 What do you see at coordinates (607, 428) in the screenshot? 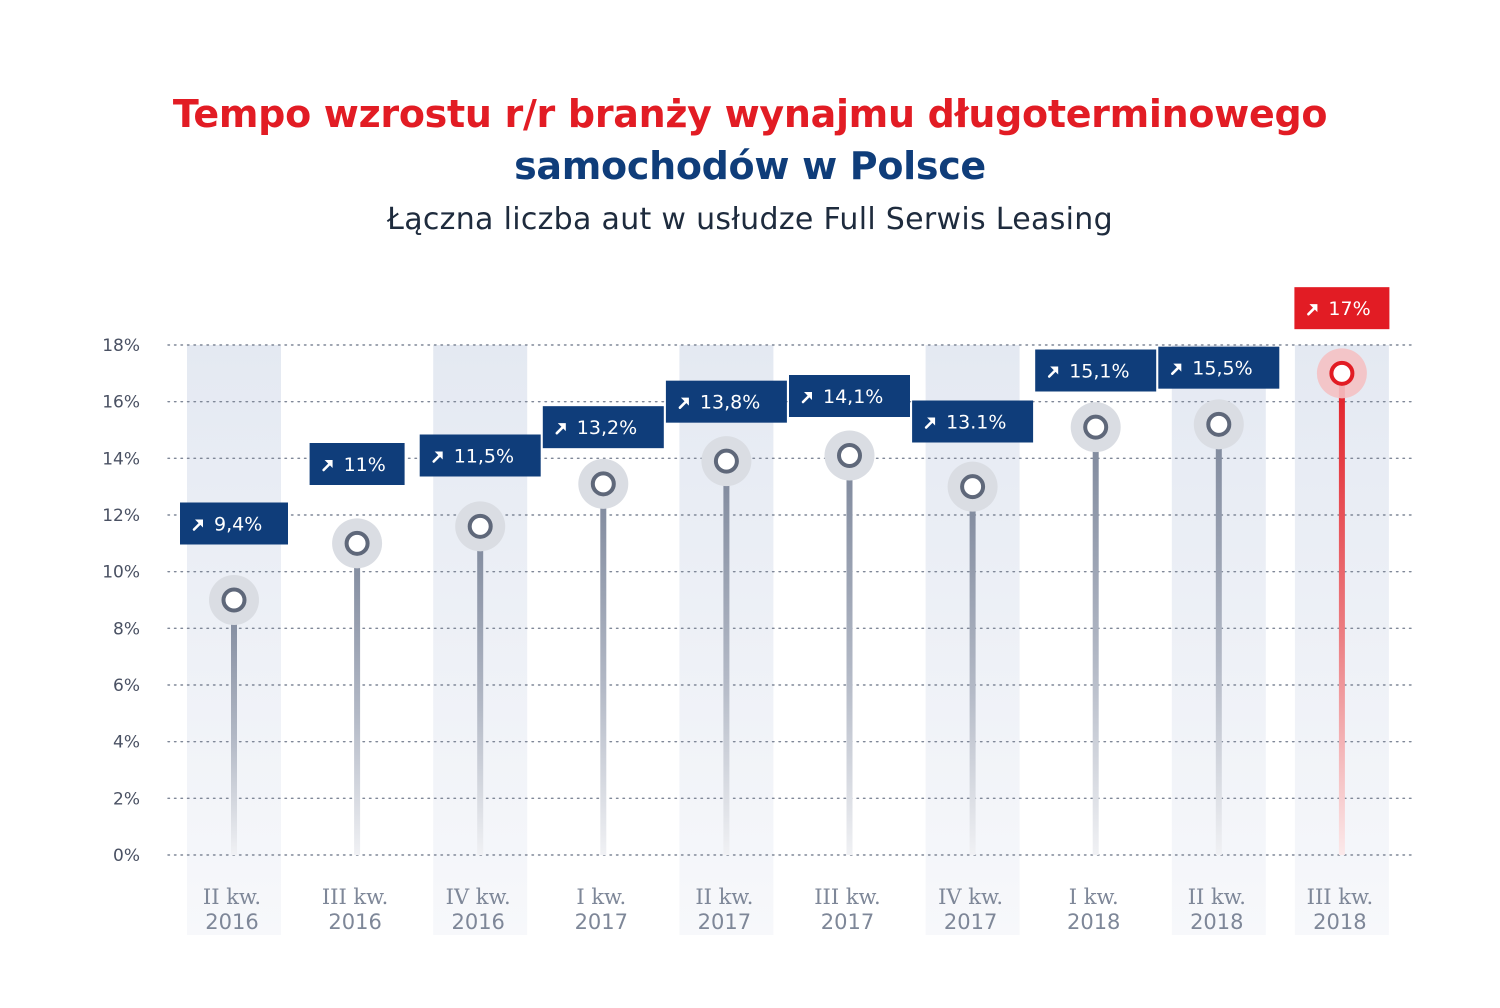
I see `value-label-text: 13,2%` at bounding box center [607, 428].